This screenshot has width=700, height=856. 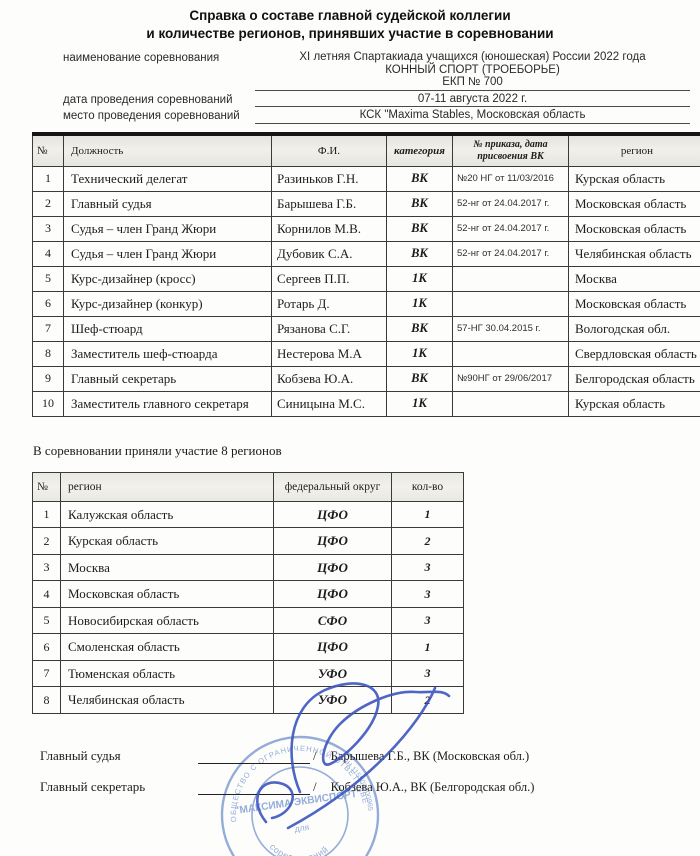 What do you see at coordinates (48, 353) in the screenshot?
I see `table-cell: 8` at bounding box center [48, 353].